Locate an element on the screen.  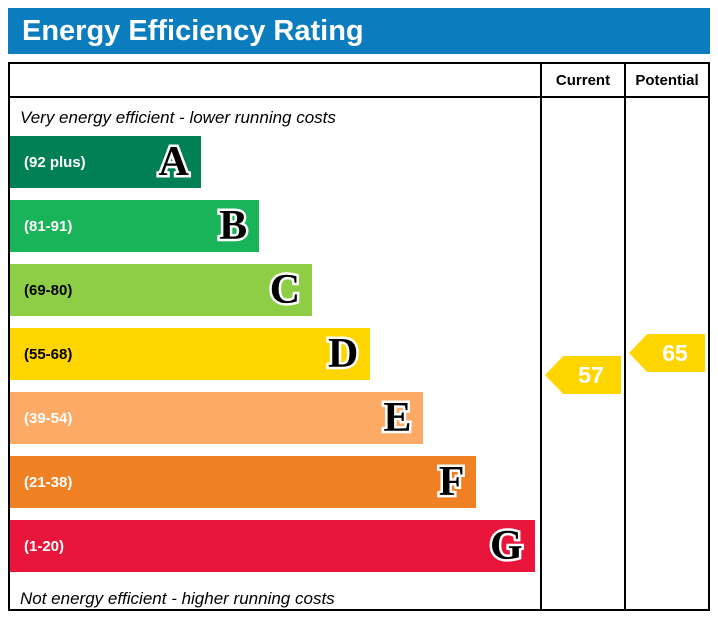
band-row-g: (1-20) G is located at coordinates (275, 552).